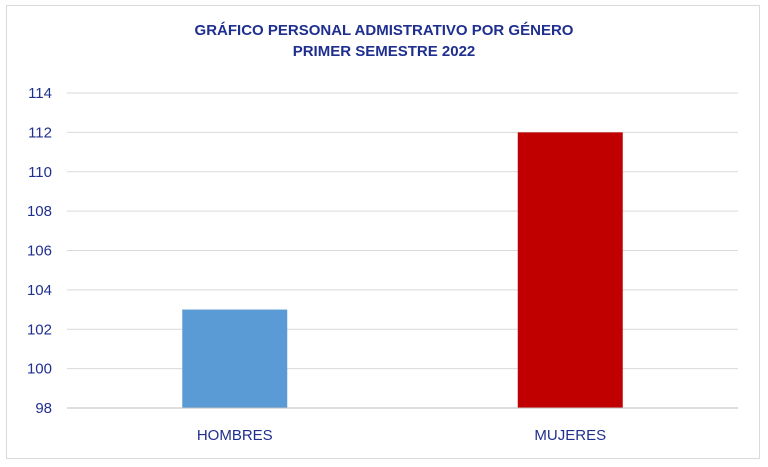 The height and width of the screenshot is (467, 768). I want to click on y-tick-label: 112, so click(40, 132).